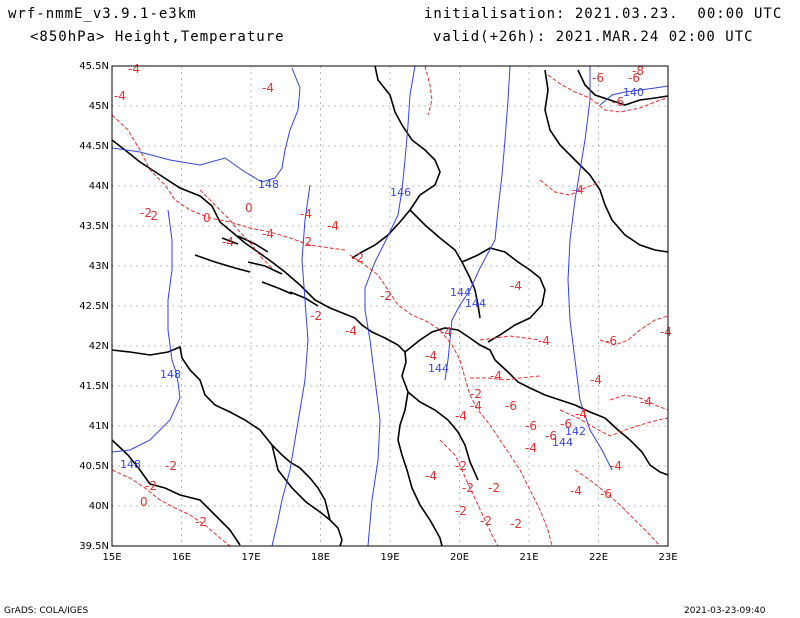  I want to click on model-title: wrf-nmmE_v3.9.1-e3km, so click(102, 14).